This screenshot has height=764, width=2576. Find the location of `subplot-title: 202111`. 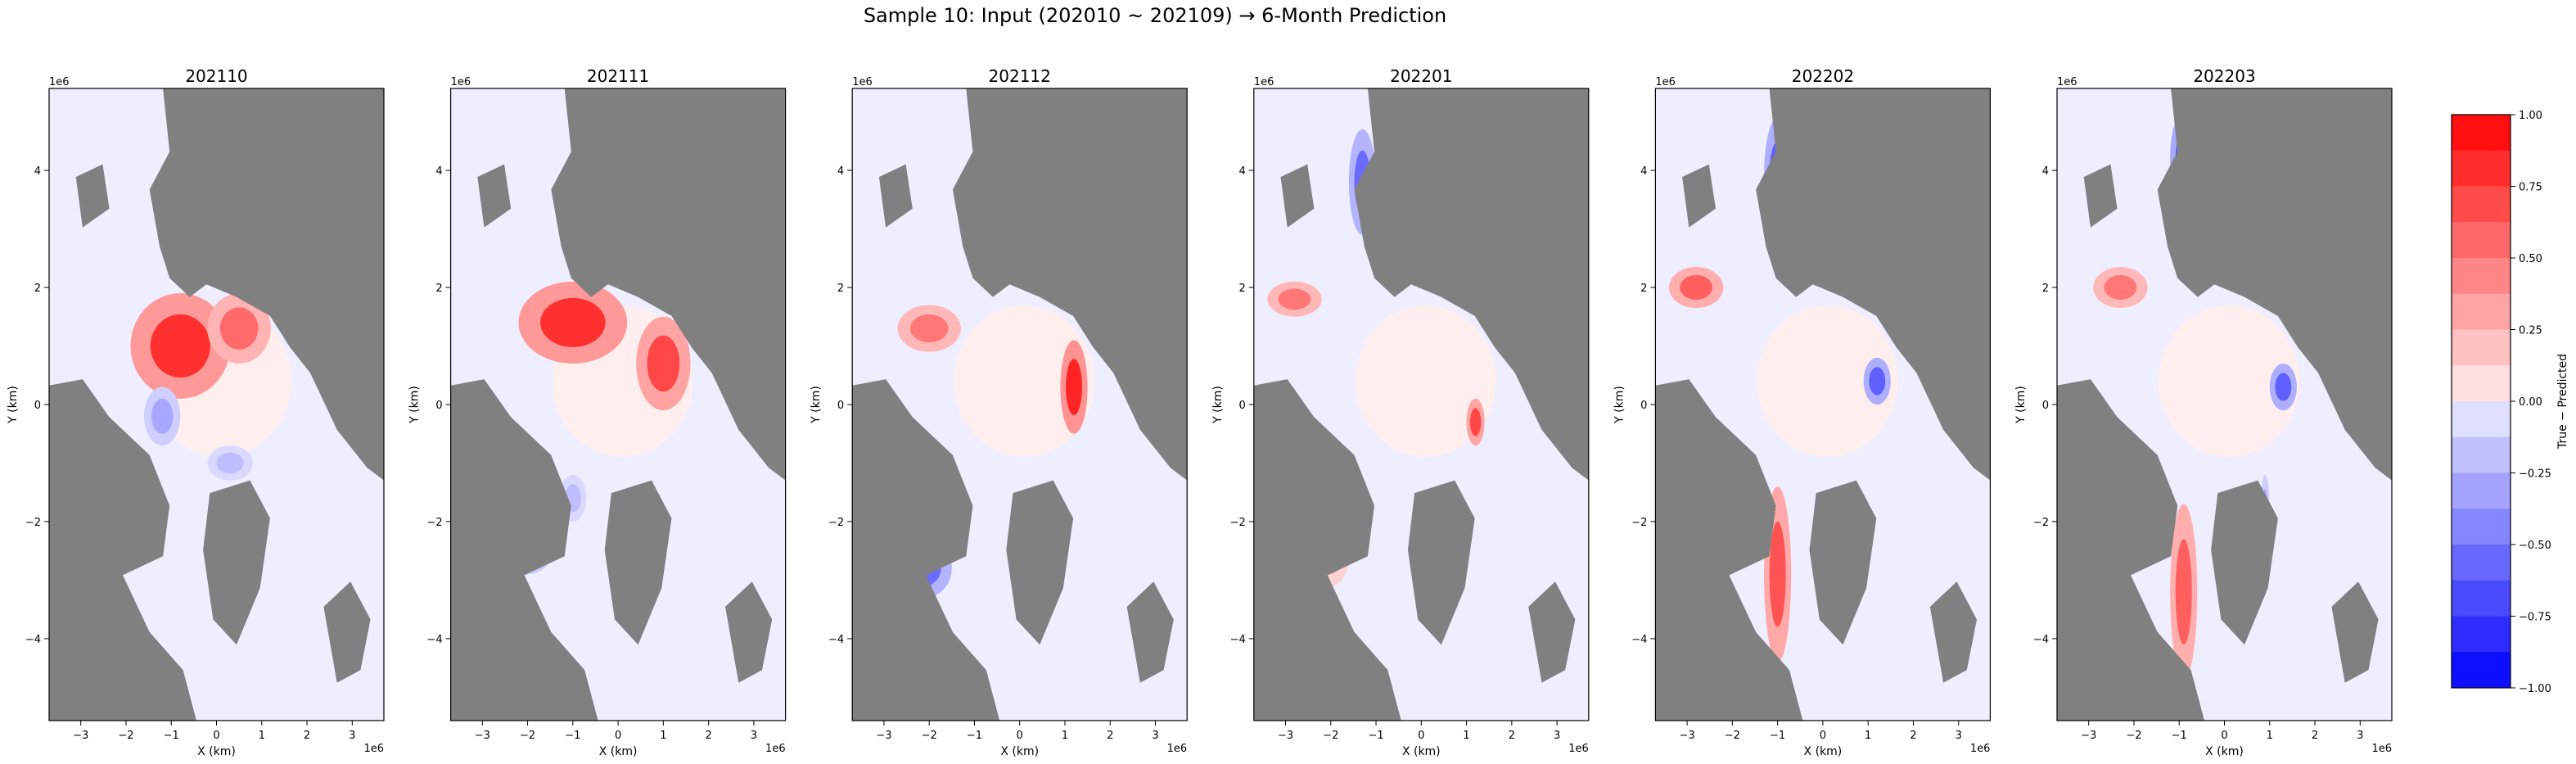

subplot-title: 202111 is located at coordinates (618, 76).